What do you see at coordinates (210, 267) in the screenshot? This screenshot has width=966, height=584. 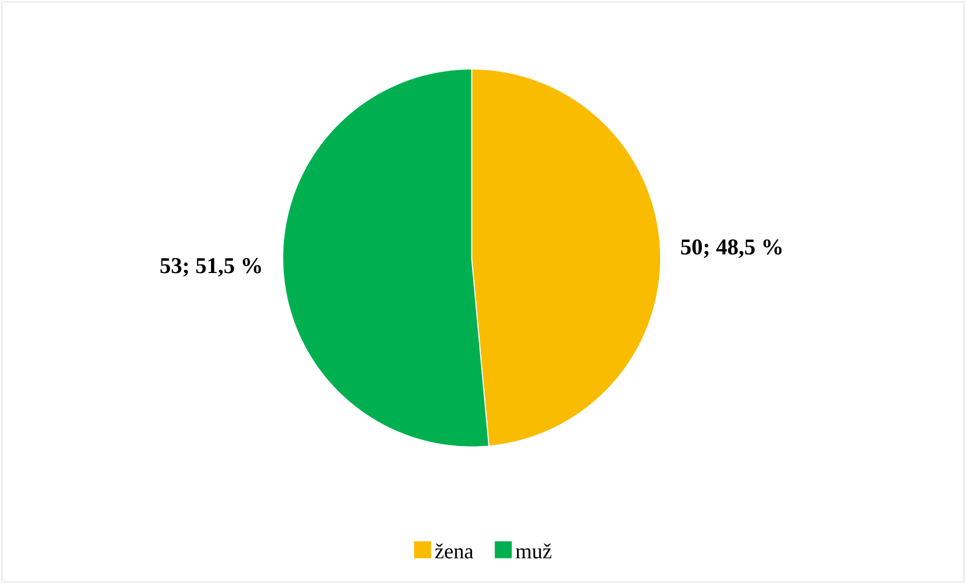 I see `data-label: 53; 51,5 %` at bounding box center [210, 267].